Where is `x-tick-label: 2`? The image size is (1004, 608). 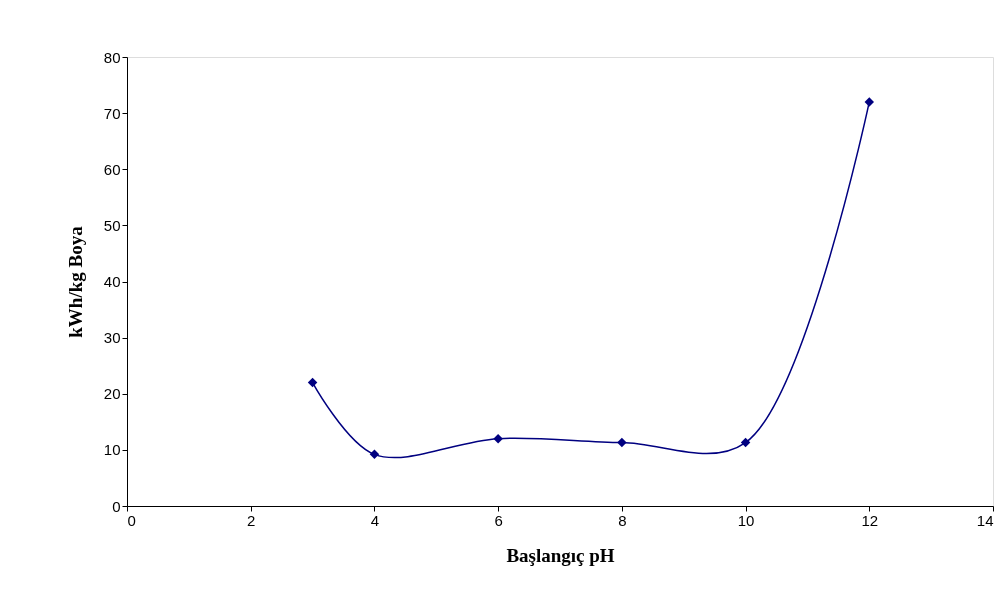
x-tick-label: 2 is located at coordinates (251, 520).